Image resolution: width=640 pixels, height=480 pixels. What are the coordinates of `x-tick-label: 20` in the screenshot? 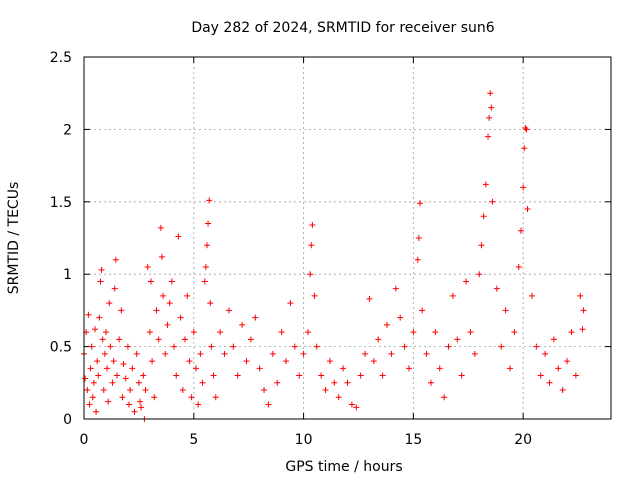 It's located at (523, 440).